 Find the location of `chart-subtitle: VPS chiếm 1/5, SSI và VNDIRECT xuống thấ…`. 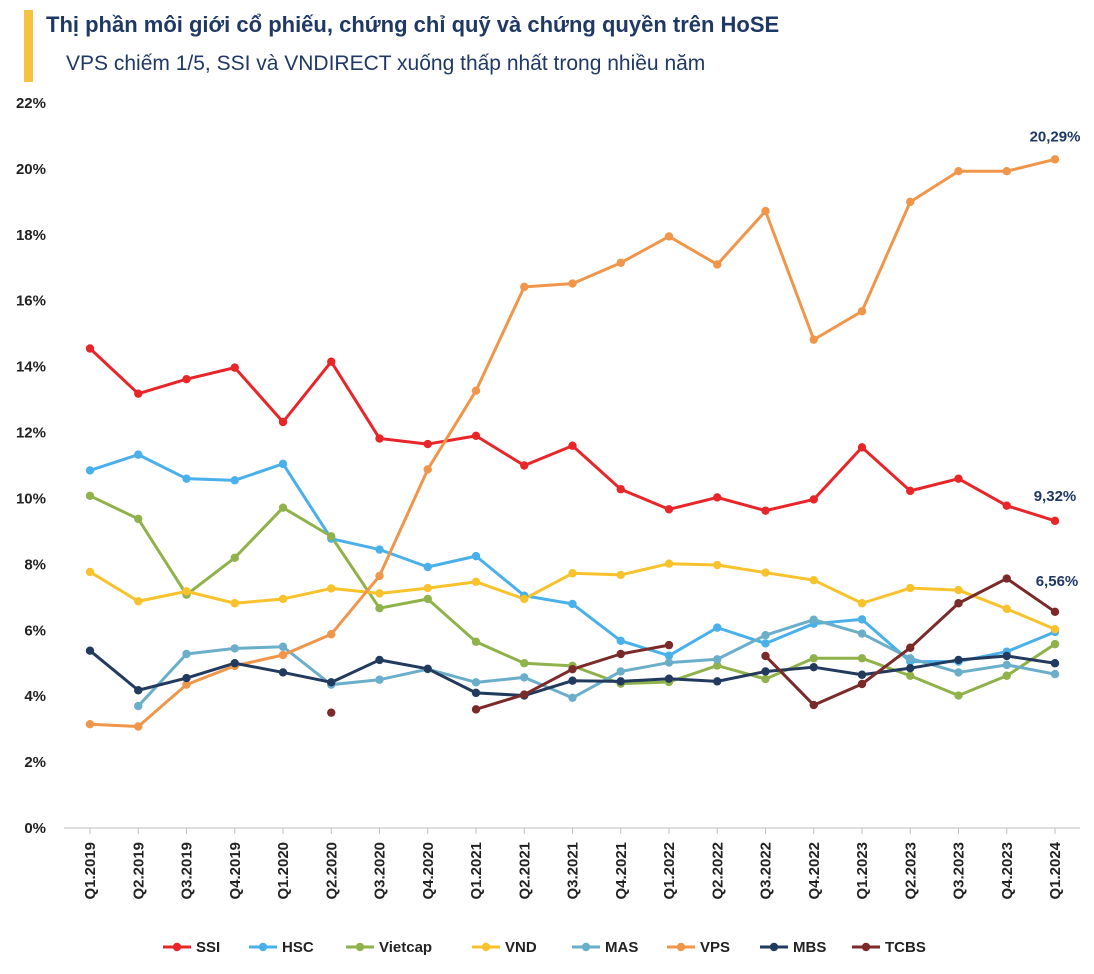

chart-subtitle: VPS chiếm 1/5, SSI và VNDIRECT xuống thấ… is located at coordinates (386, 63).